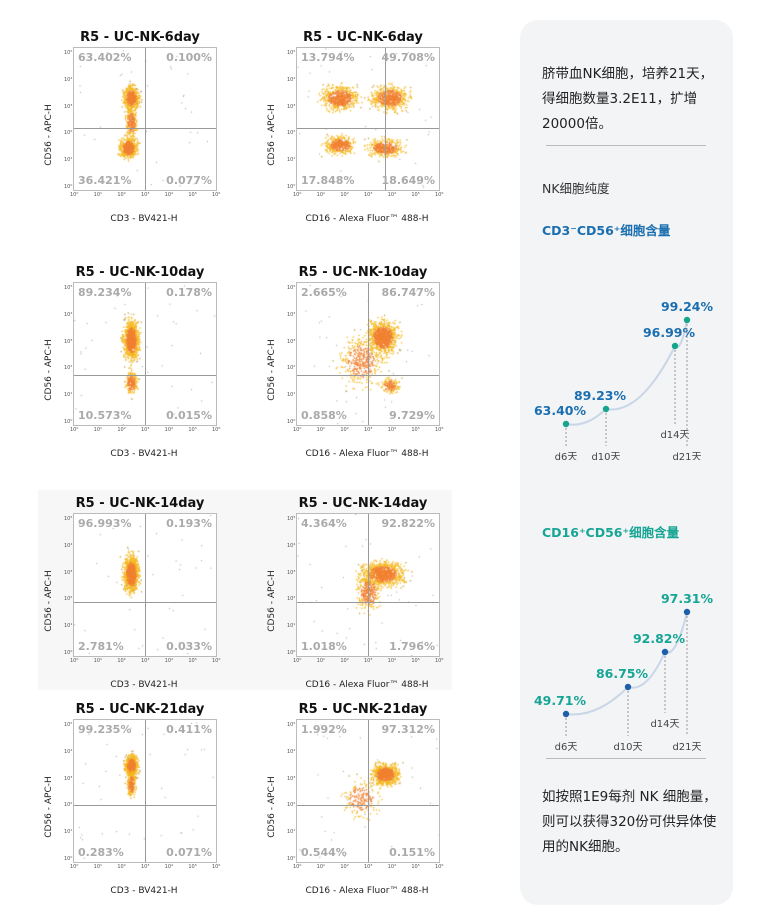  I want to click on chart1: 63.40% d6天 89.23% d10天 96.99% d14天 99.24% d21天, so click(624, 379).